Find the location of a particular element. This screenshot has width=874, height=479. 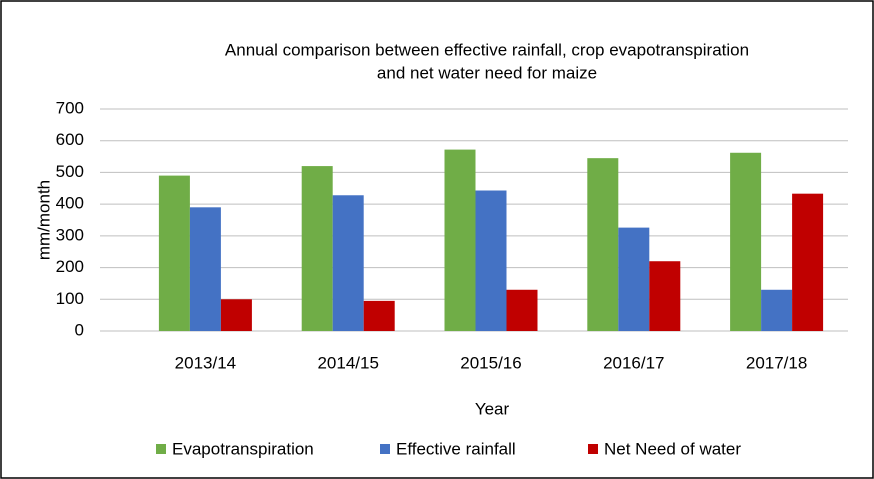

chart-title: and net water need for maize is located at coordinates (487, 72).